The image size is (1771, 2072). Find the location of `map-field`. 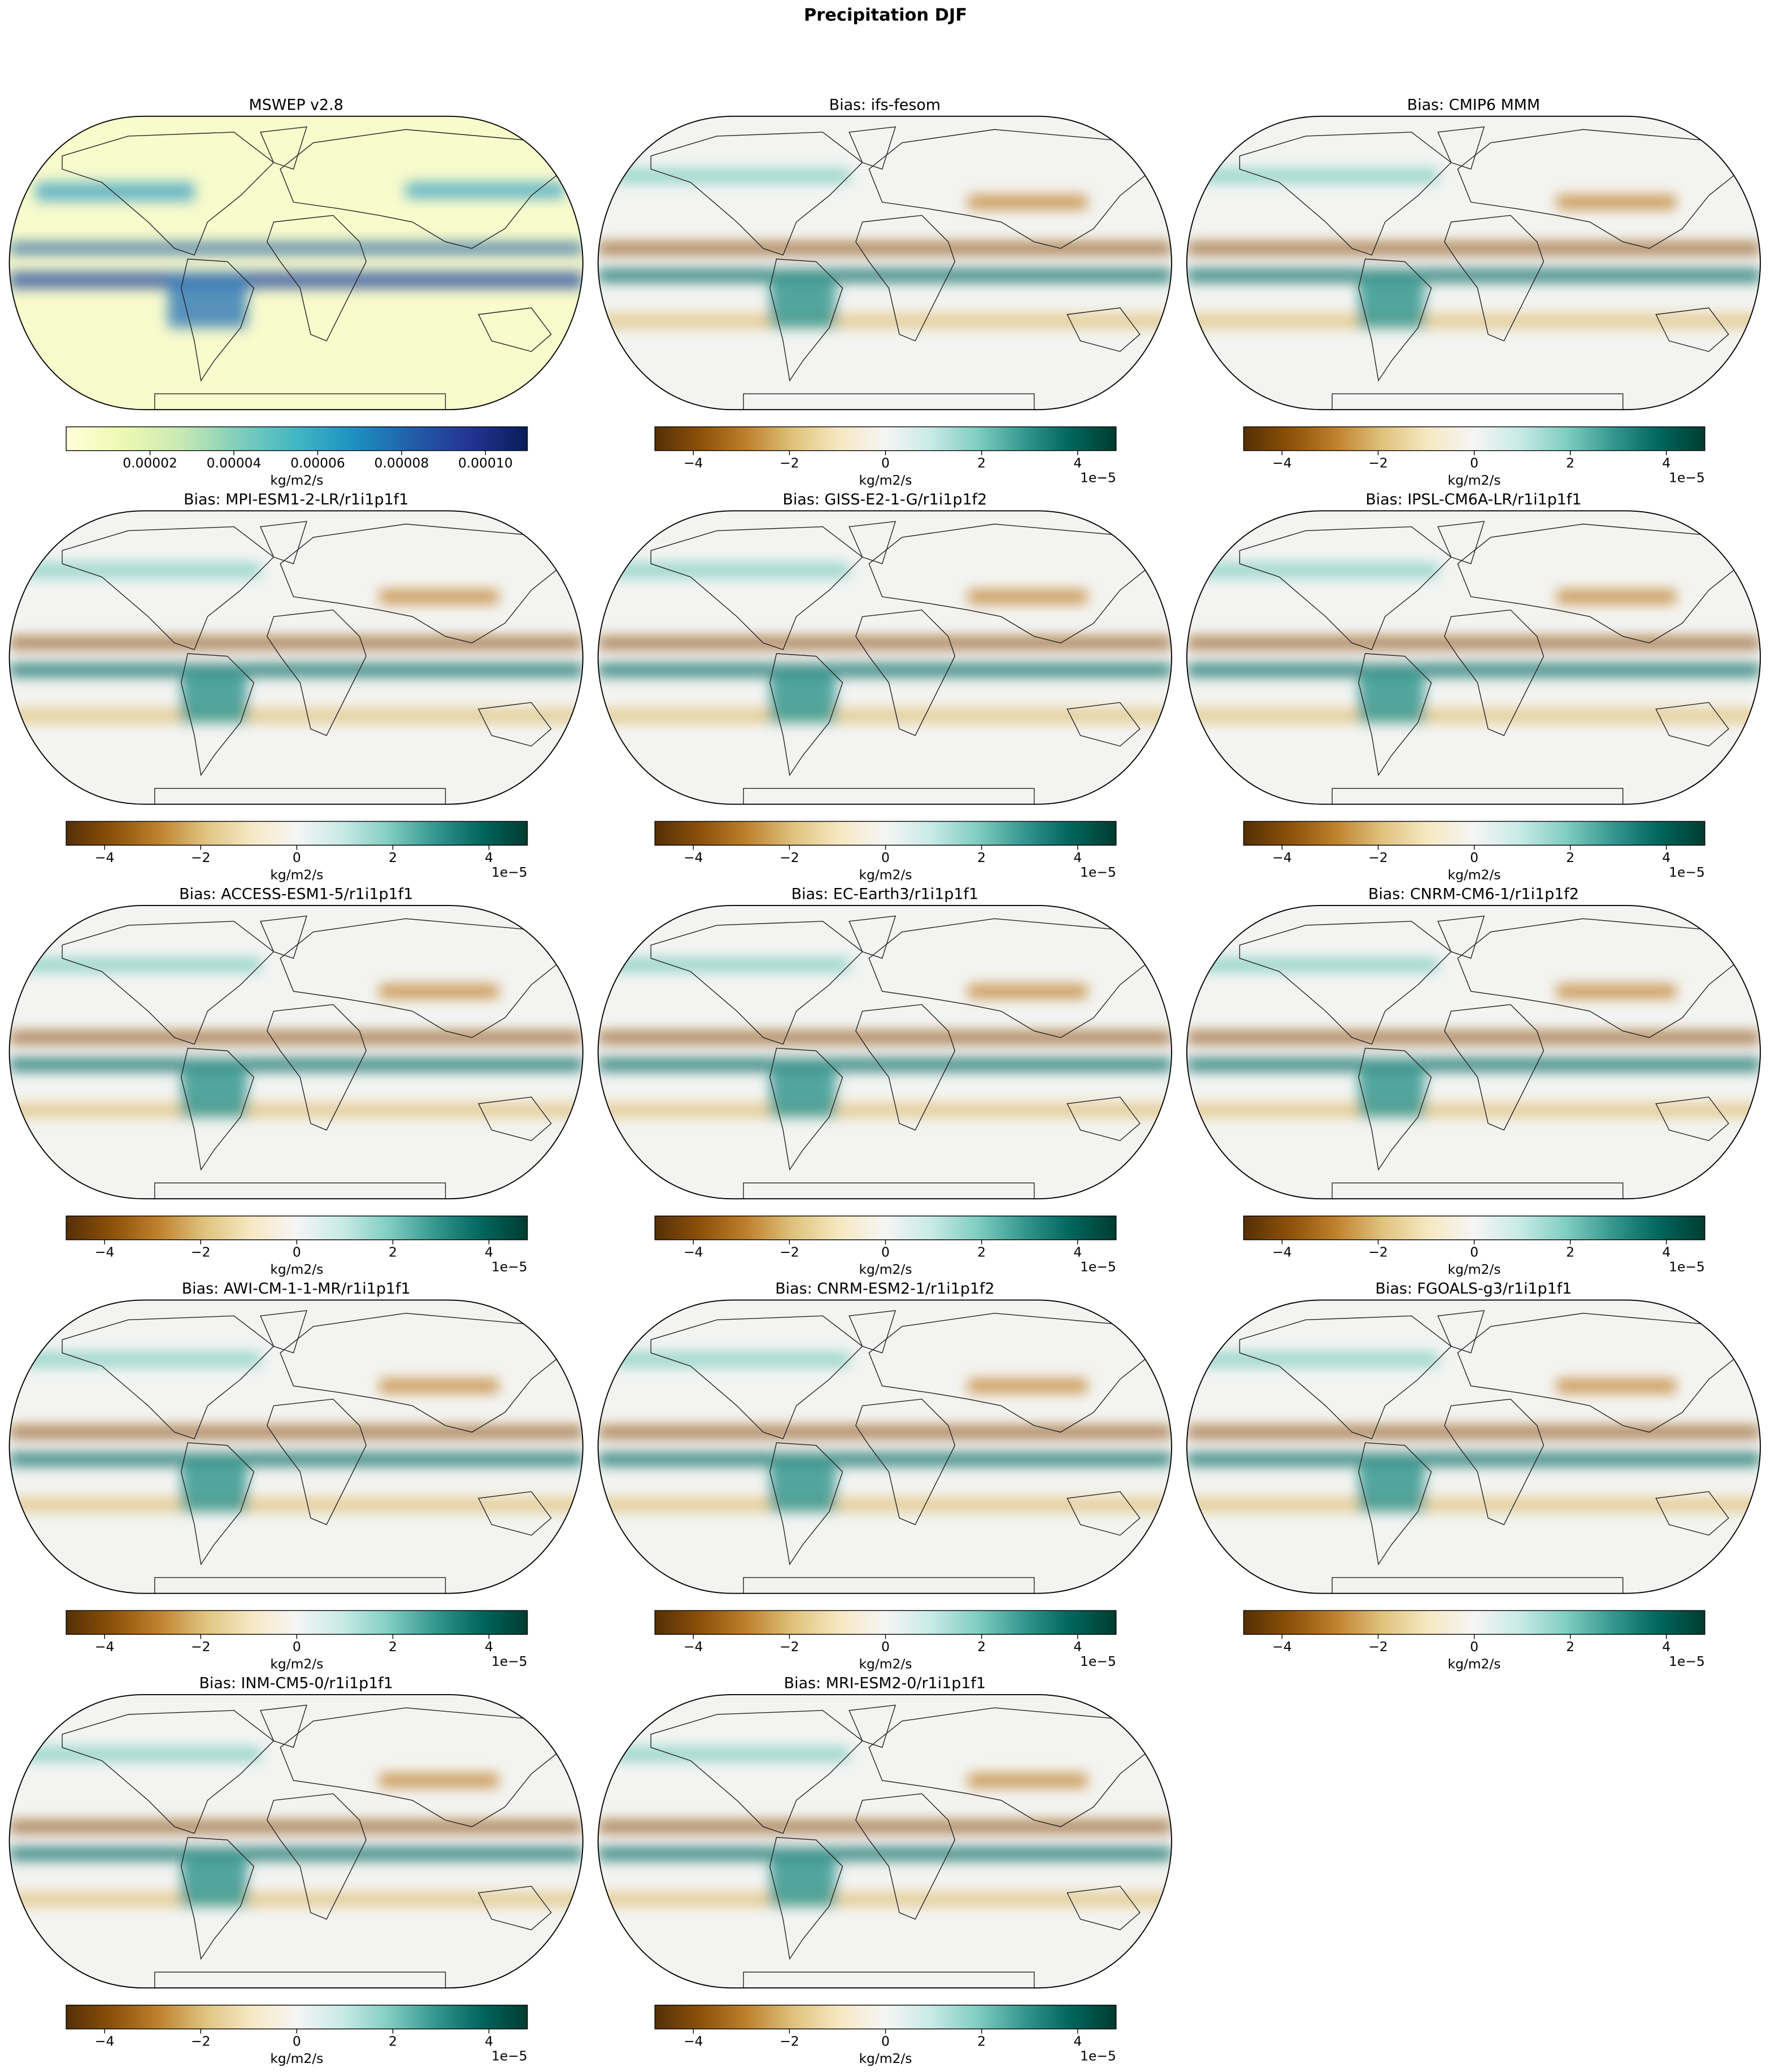

map-field is located at coordinates (885, 263).